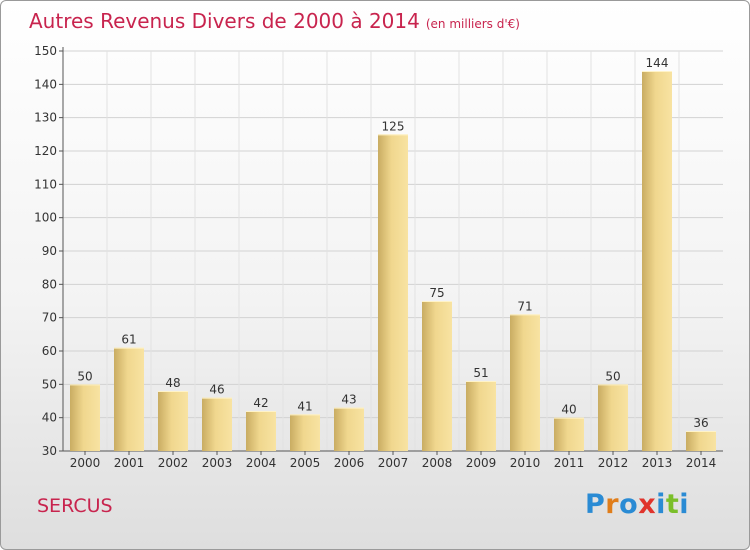 This screenshot has width=750, height=550. I want to click on y-tick-label: 50, so click(49, 384).